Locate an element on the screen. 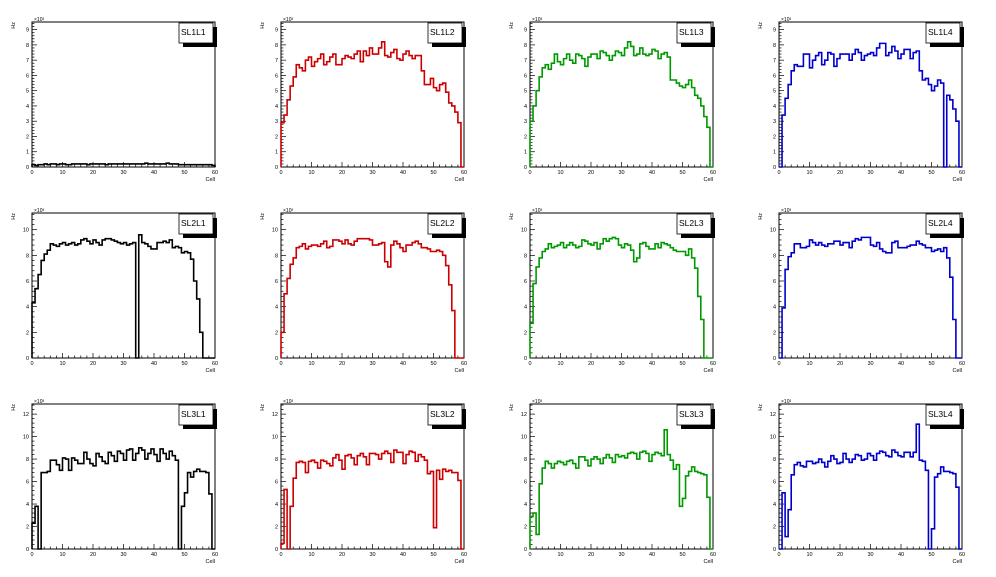  x-axis-title: Cell is located at coordinates (459, 180).